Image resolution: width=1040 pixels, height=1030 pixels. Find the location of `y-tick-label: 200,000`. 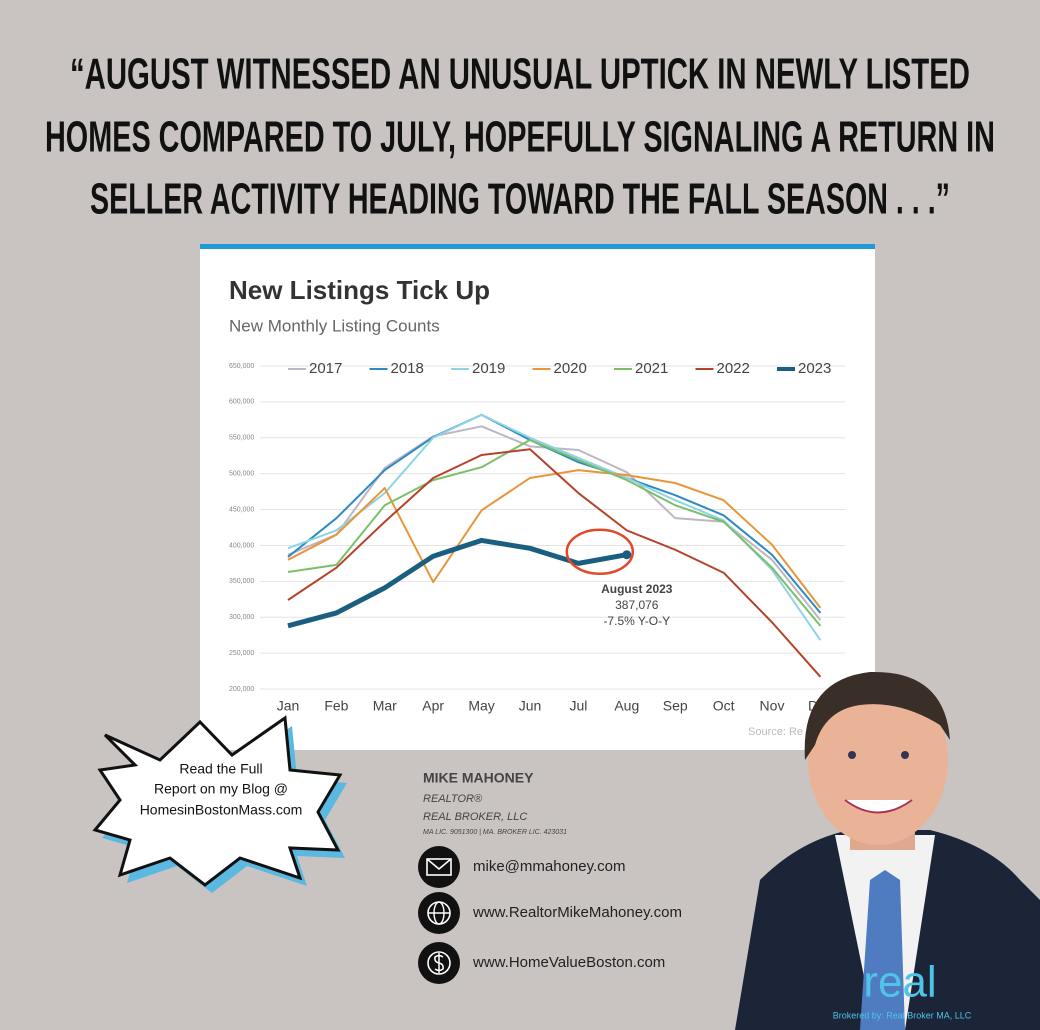

y-tick-label: 200,000 is located at coordinates (241, 689).